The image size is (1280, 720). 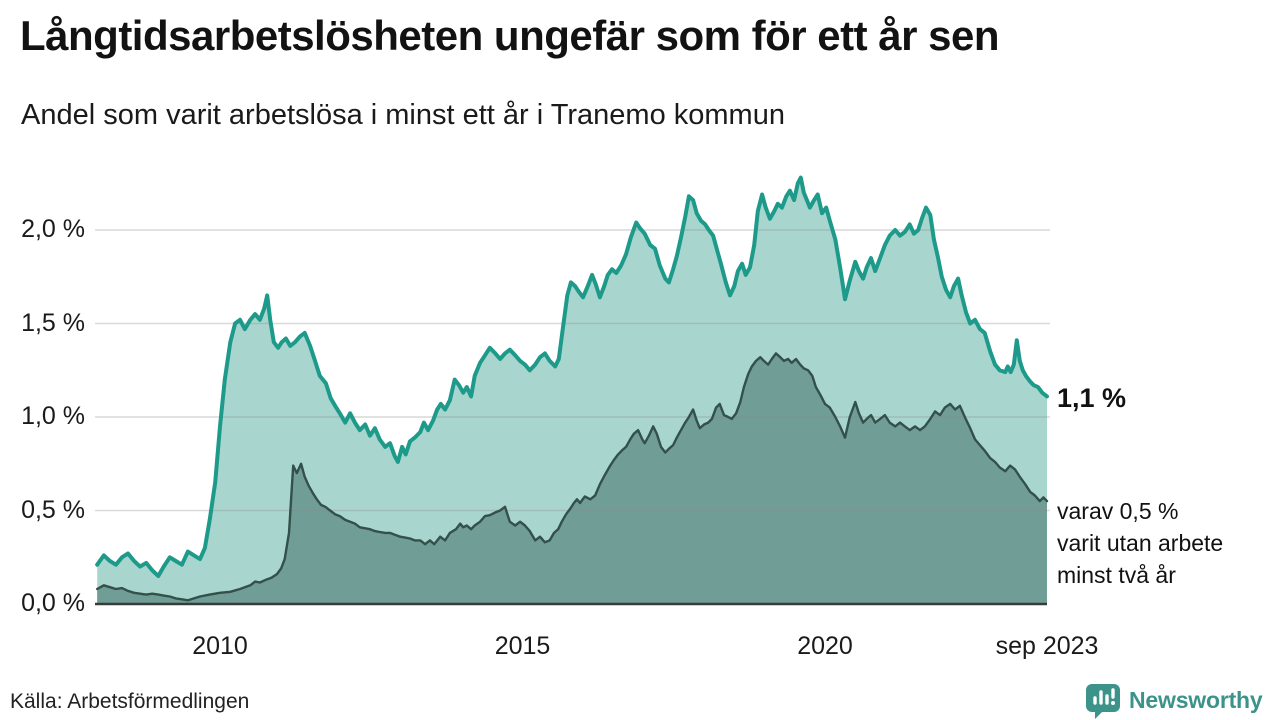 I want to click on y-tick-label: 0,0 %, so click(x=53, y=603).